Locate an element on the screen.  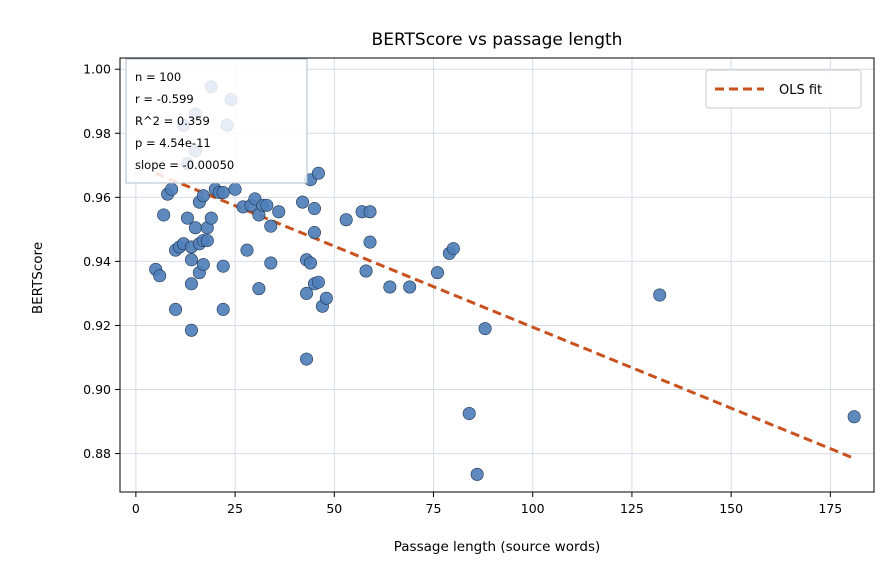
stats-line: p = 4.54e-11 is located at coordinates (173, 143).